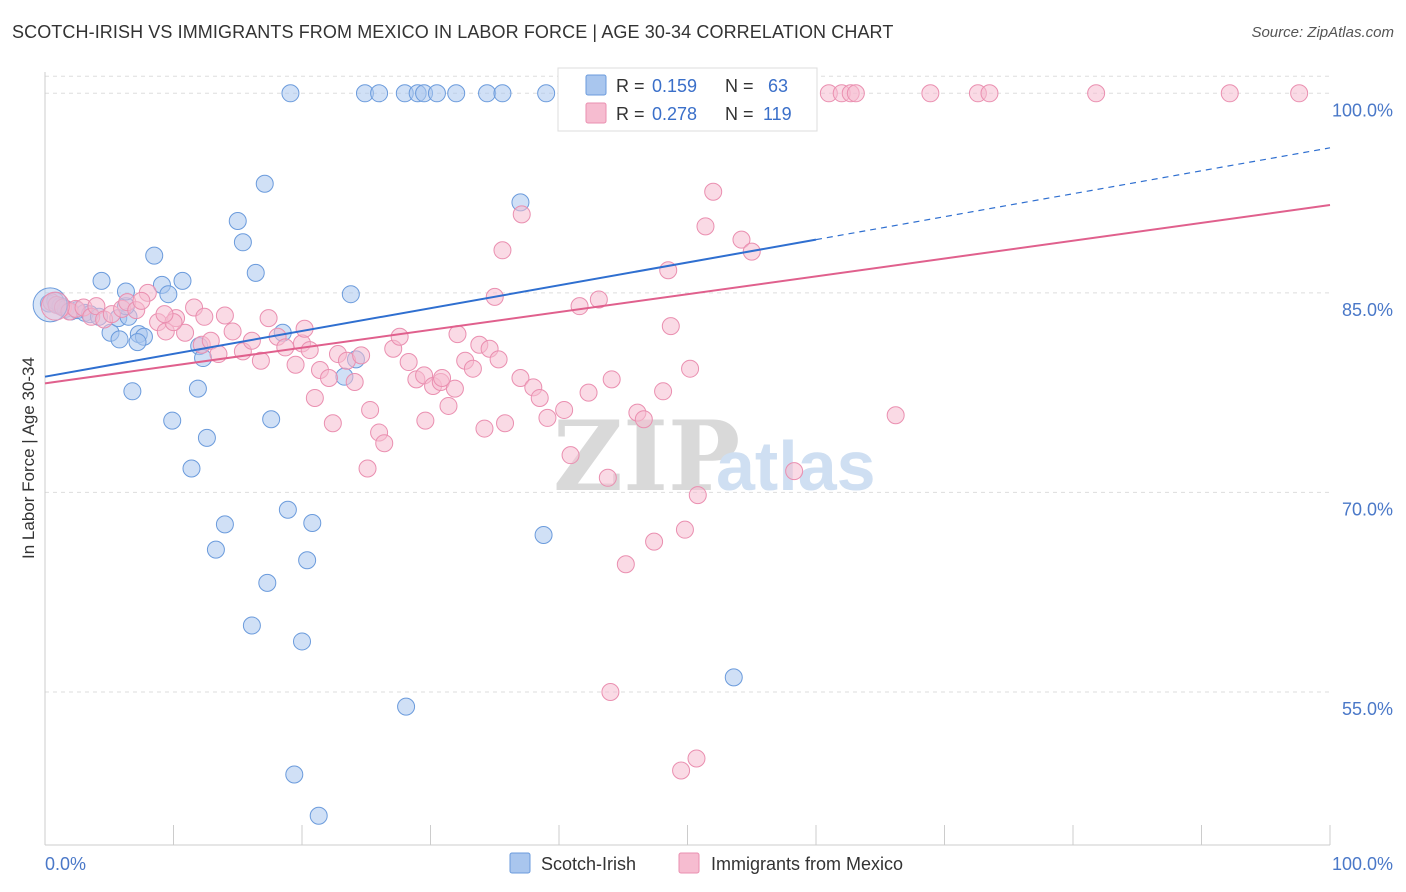 This screenshot has height=892, width=1406. Describe the element at coordinates (674, 86) in the screenshot. I see `legend-r-value: 0.159` at that location.